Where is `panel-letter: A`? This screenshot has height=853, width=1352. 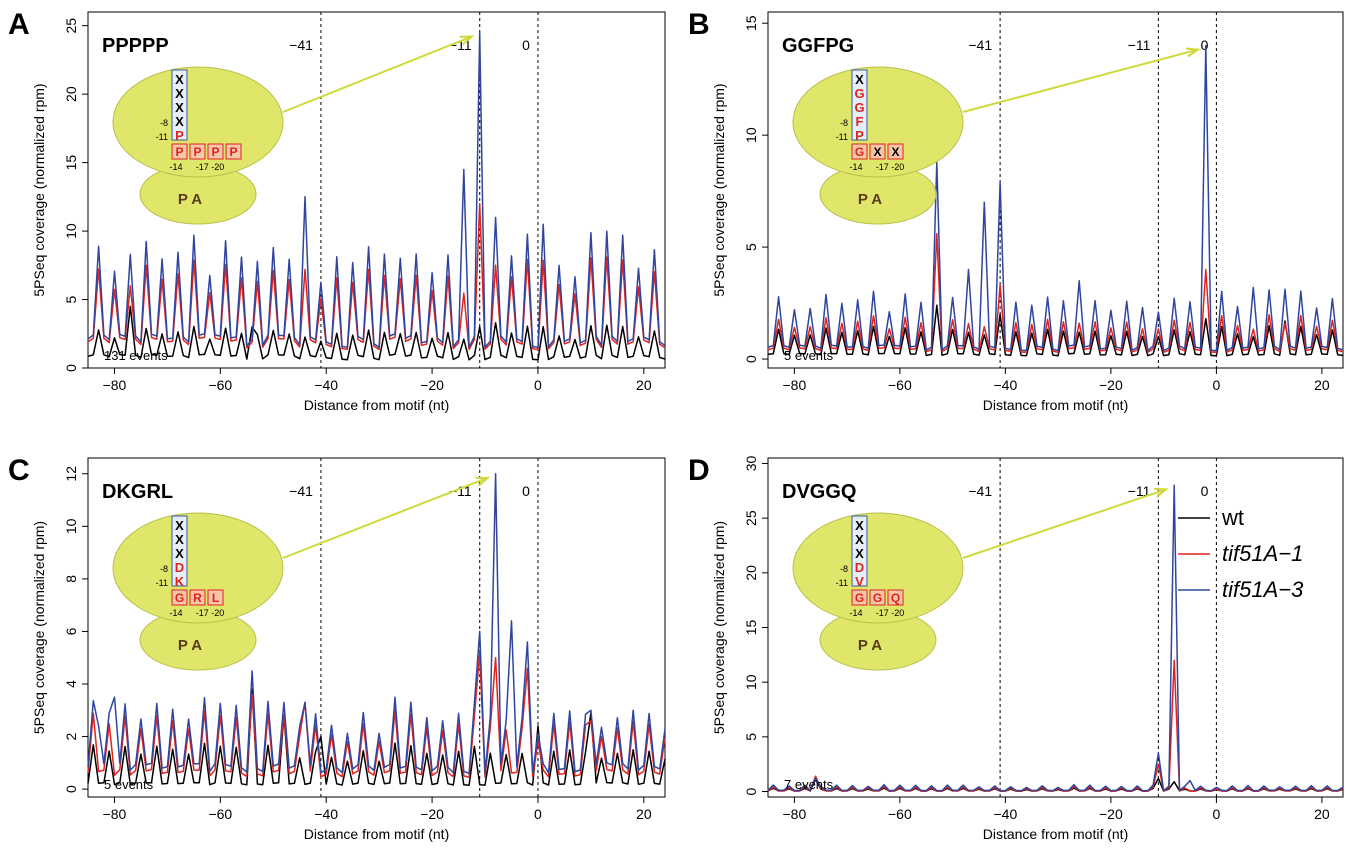 panel-letter: A is located at coordinates (19, 24).